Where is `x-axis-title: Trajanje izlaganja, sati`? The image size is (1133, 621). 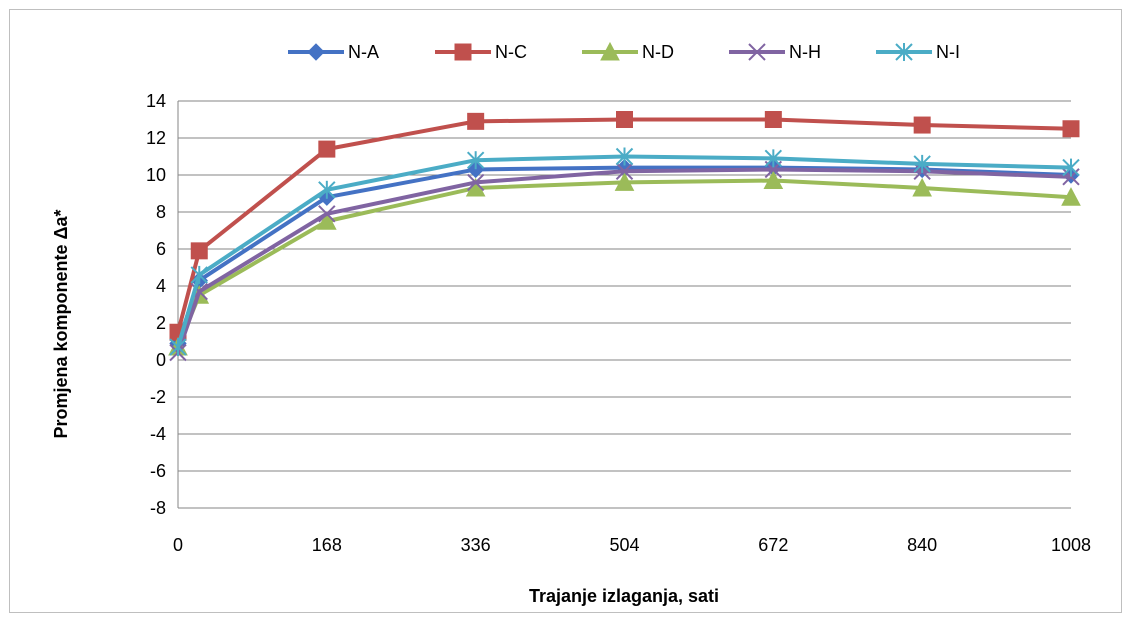 x-axis-title: Trajanje izlaganja, sati is located at coordinates (624, 596).